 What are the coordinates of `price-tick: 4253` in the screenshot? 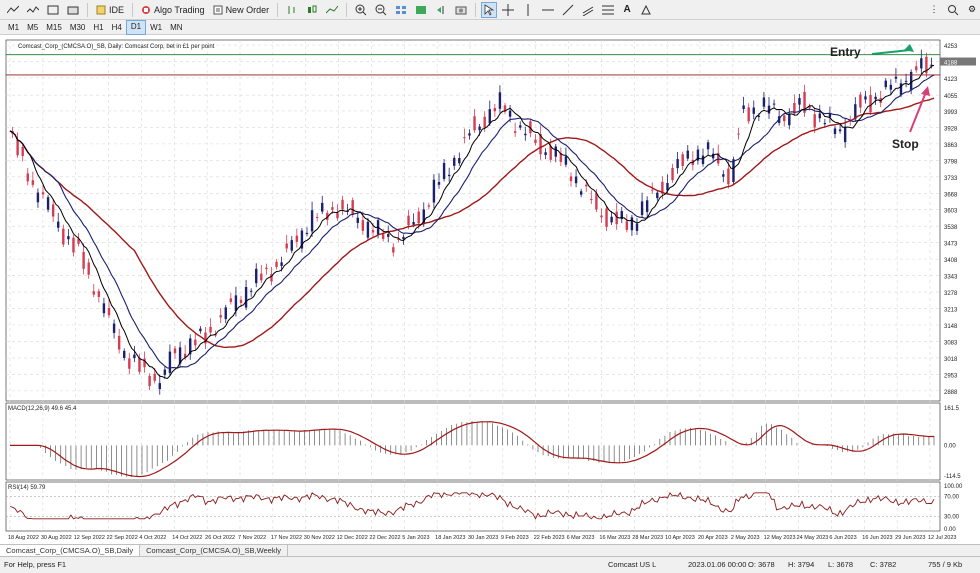 It's located at (951, 47).